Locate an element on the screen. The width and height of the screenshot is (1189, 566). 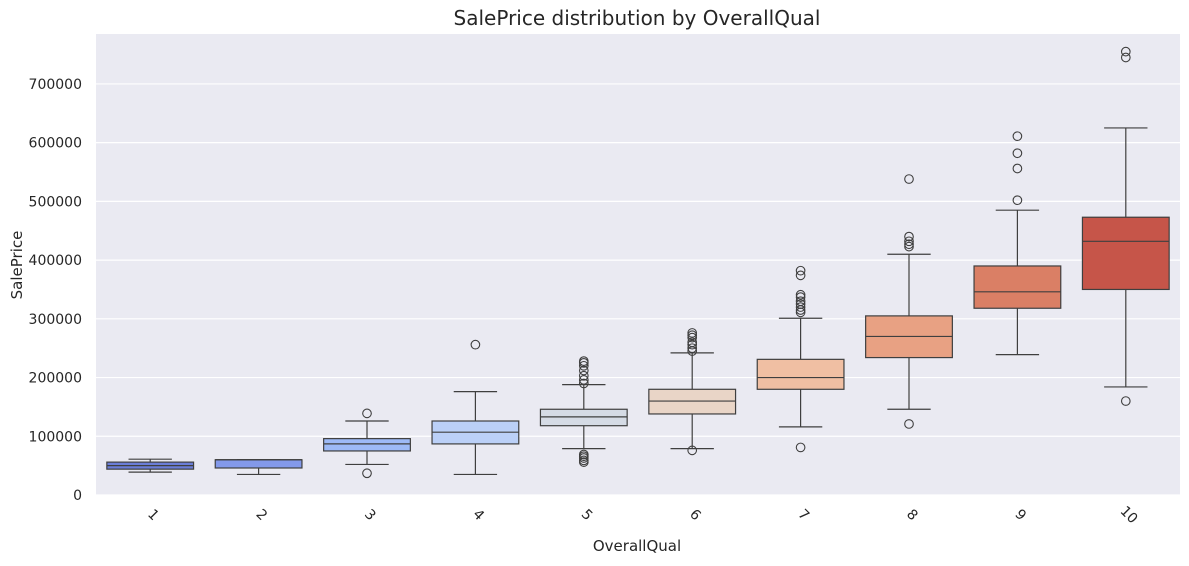
x-axis-label: OverallQual is located at coordinates (637, 546).